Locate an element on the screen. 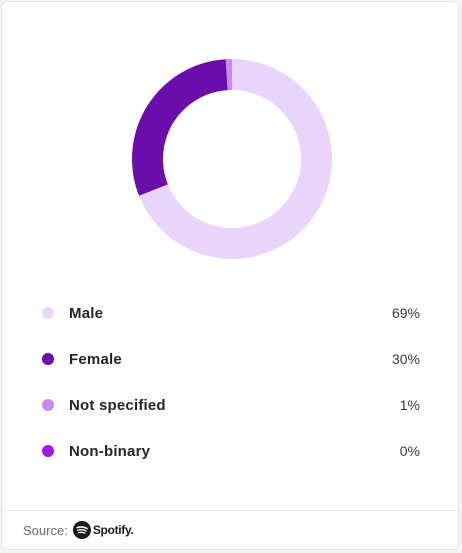 The width and height of the screenshot is (462, 553). spotify-wordmark: Spotify. is located at coordinates (113, 530).